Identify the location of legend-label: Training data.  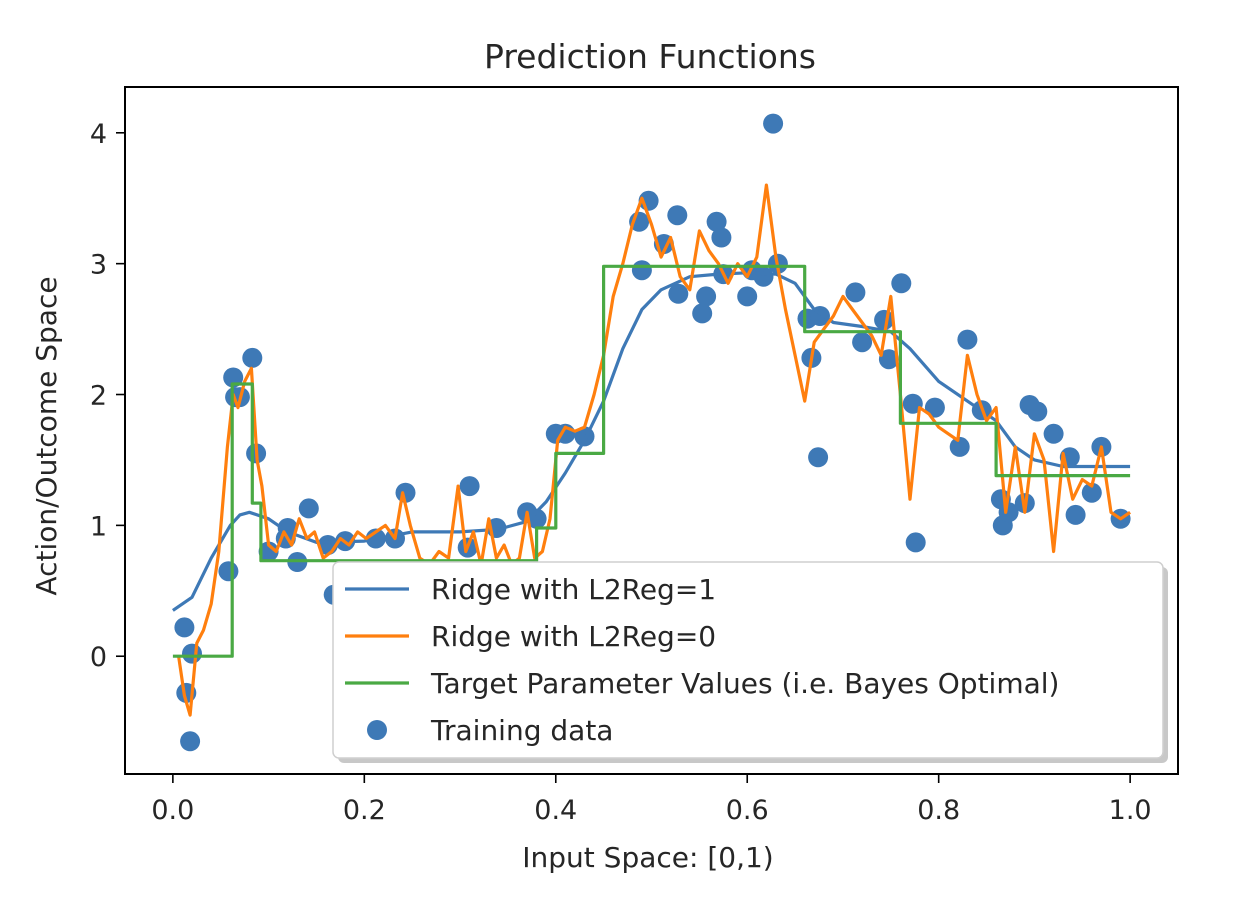
(521, 730).